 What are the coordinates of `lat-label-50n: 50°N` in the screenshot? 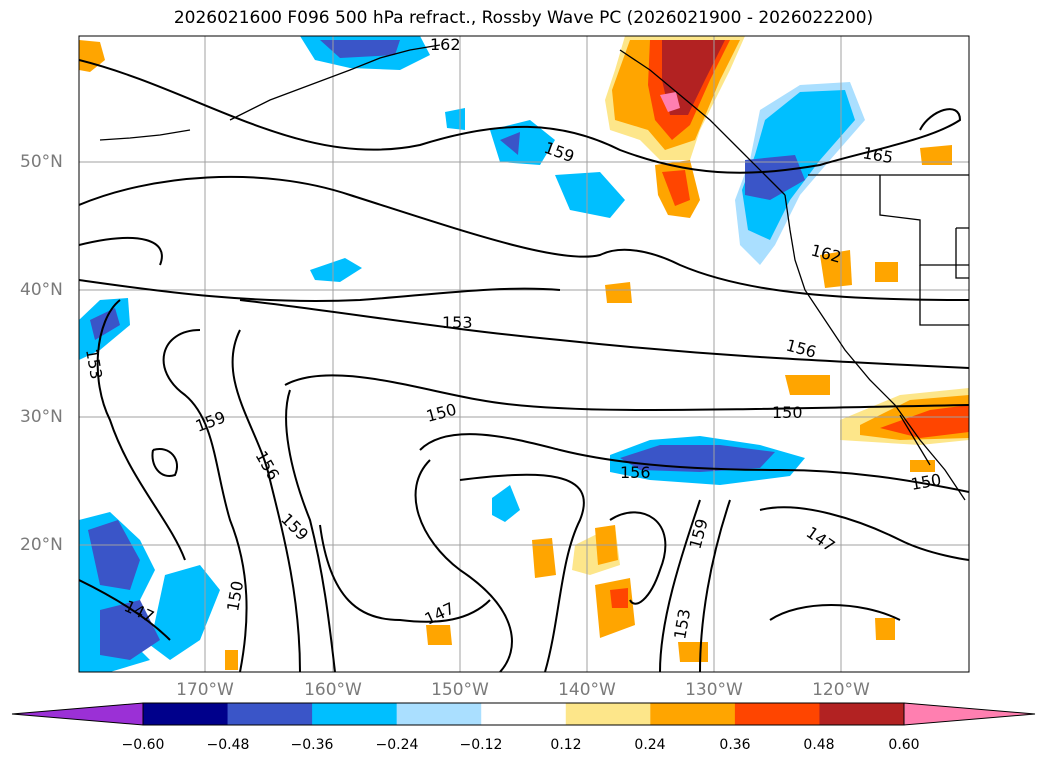 It's located at (41, 162).